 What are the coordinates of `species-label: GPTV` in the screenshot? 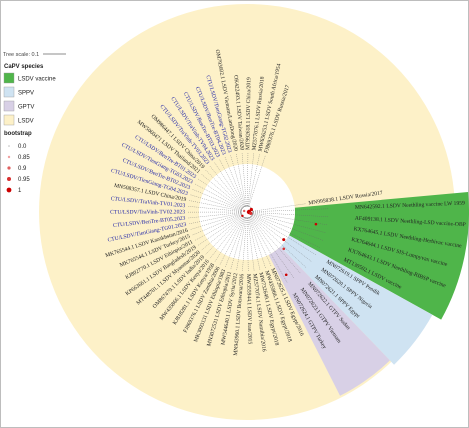 It's located at (26, 108).